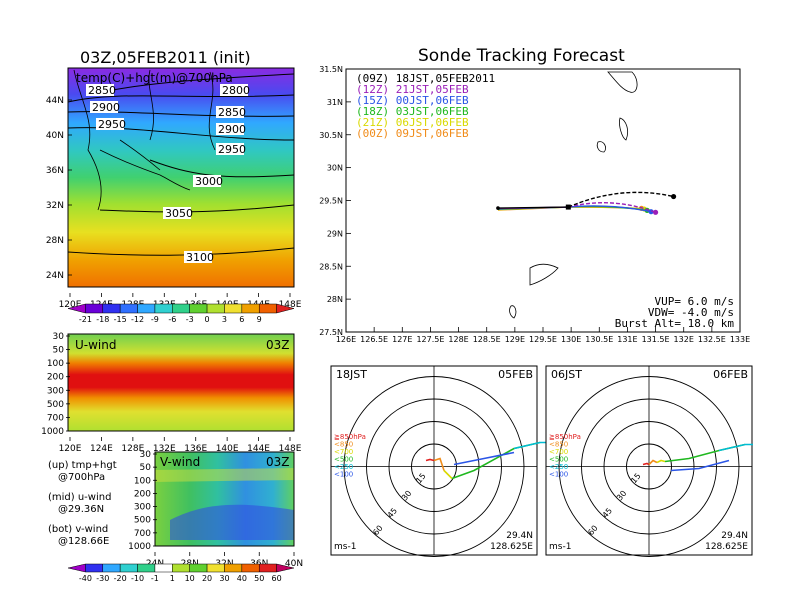 This screenshot has height=612, width=792. I want to click on right-title: Sonde Tracking Forecast, so click(521, 56).